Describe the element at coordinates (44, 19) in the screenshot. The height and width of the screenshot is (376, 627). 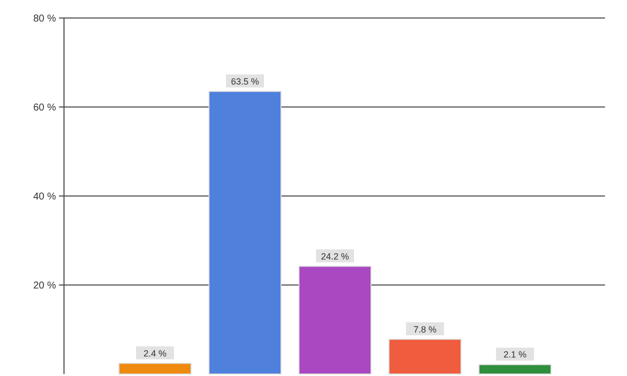
I see `y-tick-label: 80 %` at that location.